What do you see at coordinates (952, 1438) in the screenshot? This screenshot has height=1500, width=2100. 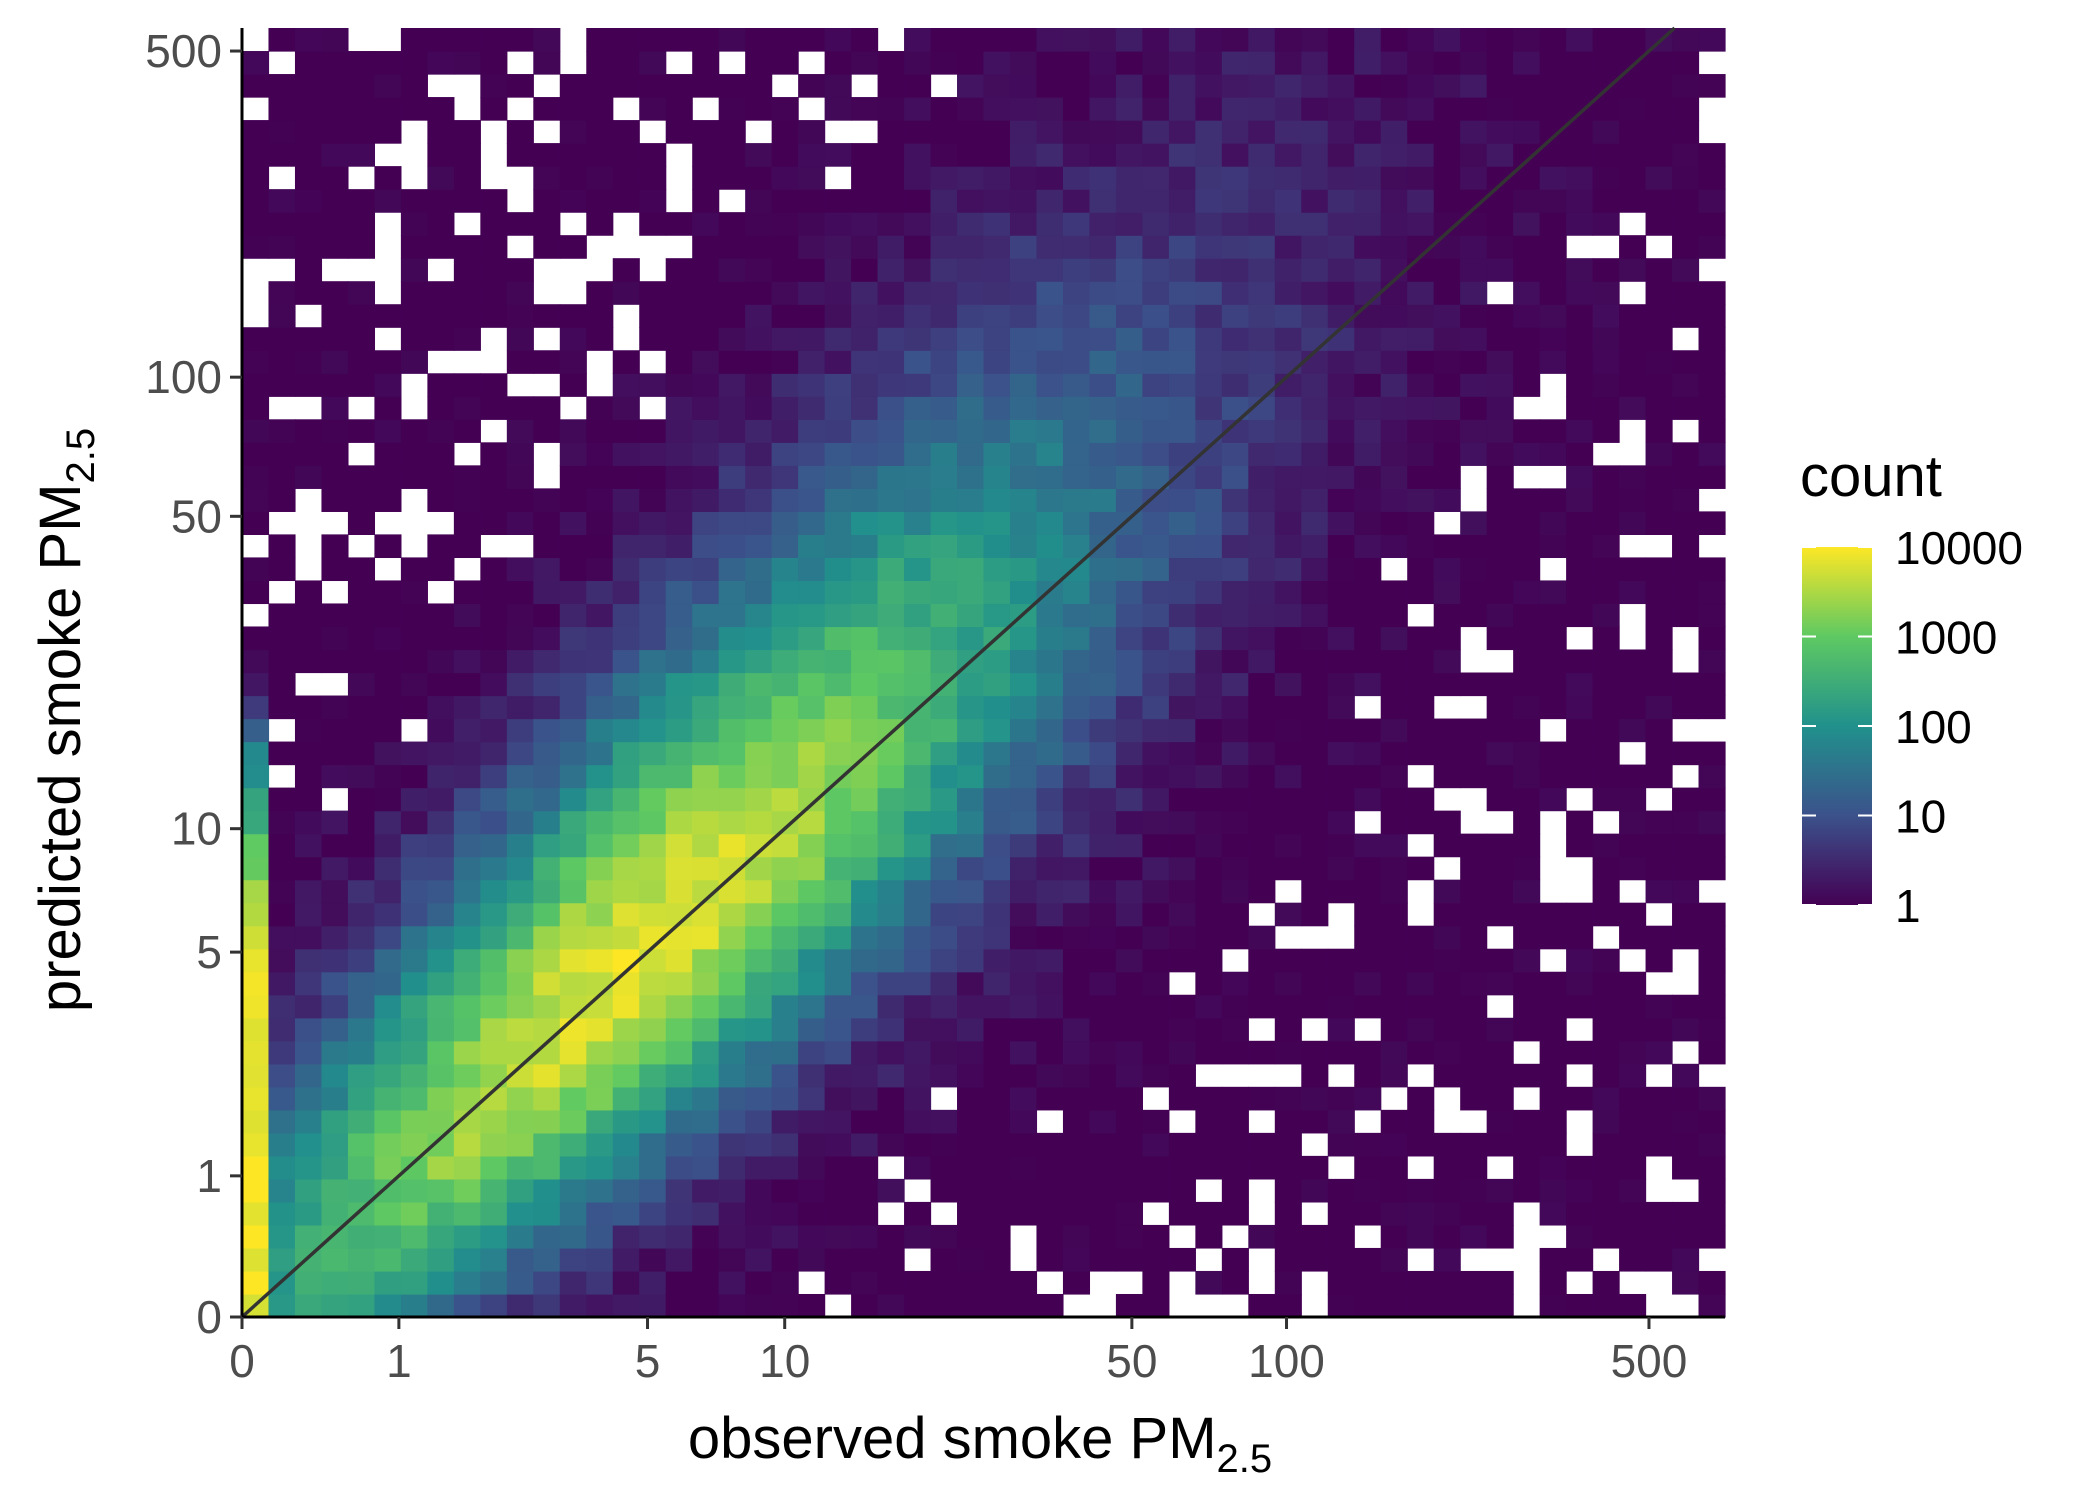 I see `x-axis-title-main: observed smoke PM` at bounding box center [952, 1438].